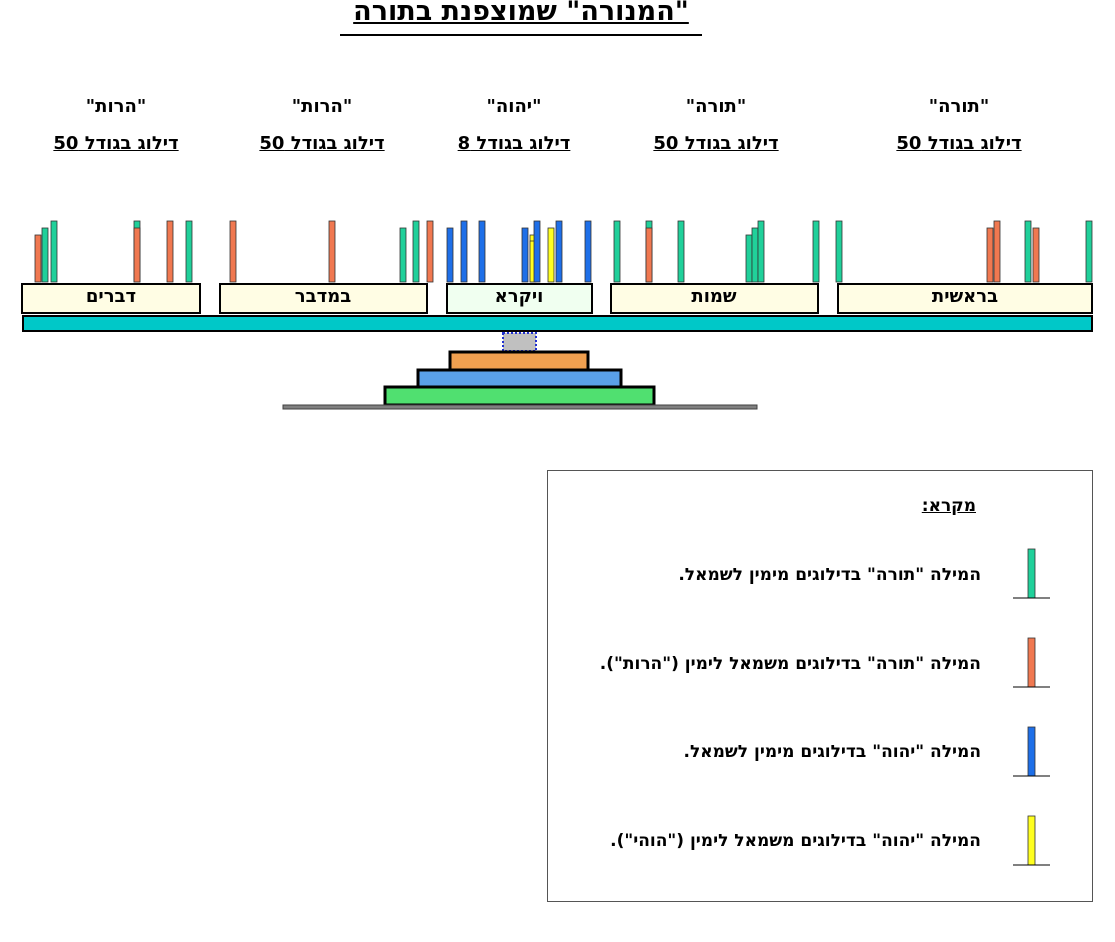  I want to click on title: "המנורה" שמוצפנת בתורה, so click(521, 13).